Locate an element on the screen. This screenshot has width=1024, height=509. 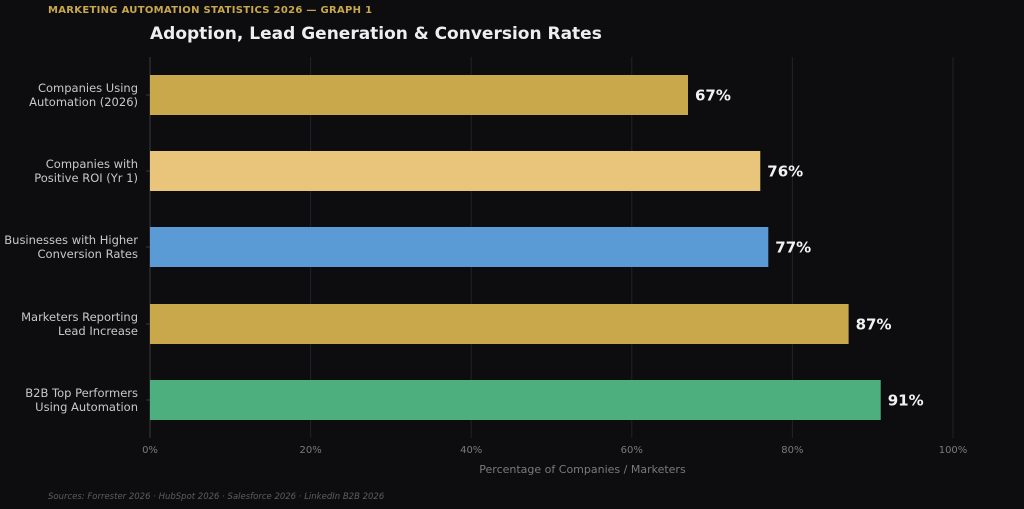
category-label: Marketers Reporting is located at coordinates (79, 317).